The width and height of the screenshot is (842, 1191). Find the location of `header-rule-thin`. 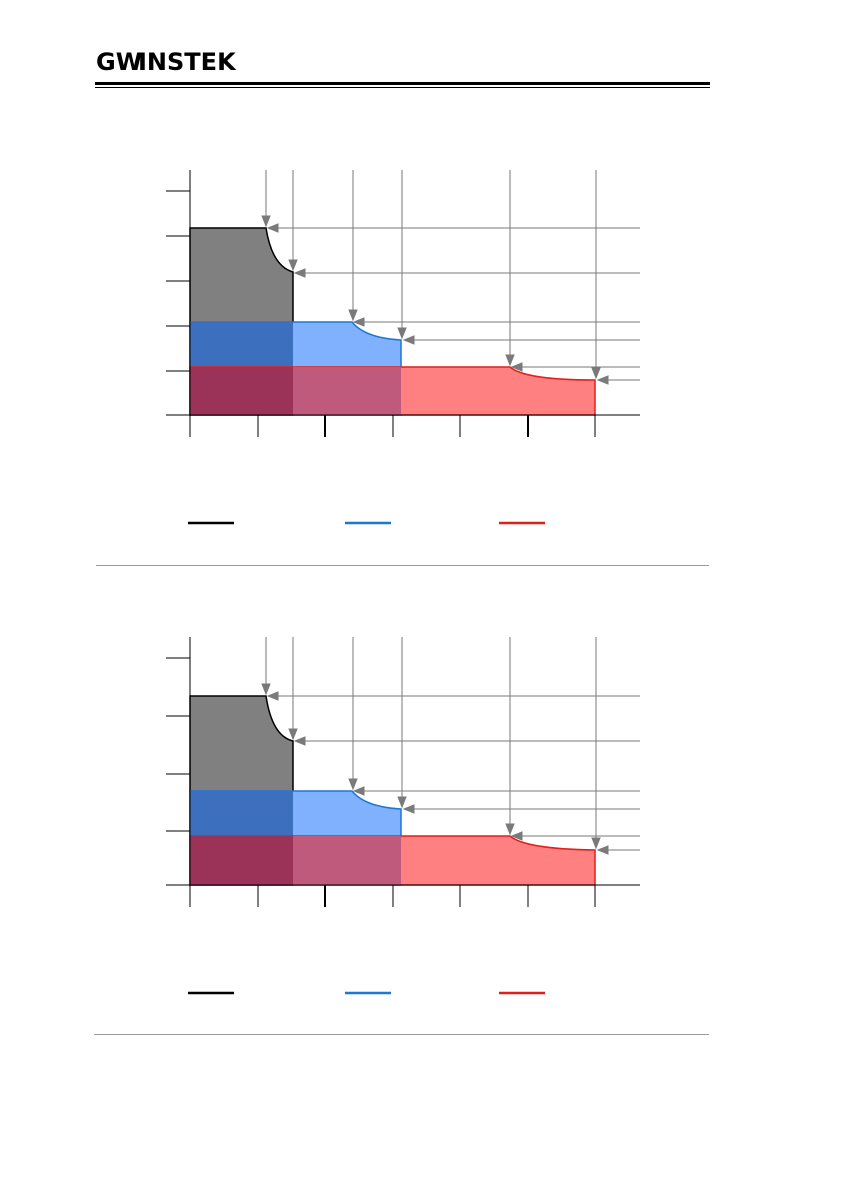

header-rule-thin is located at coordinates (402, 87).